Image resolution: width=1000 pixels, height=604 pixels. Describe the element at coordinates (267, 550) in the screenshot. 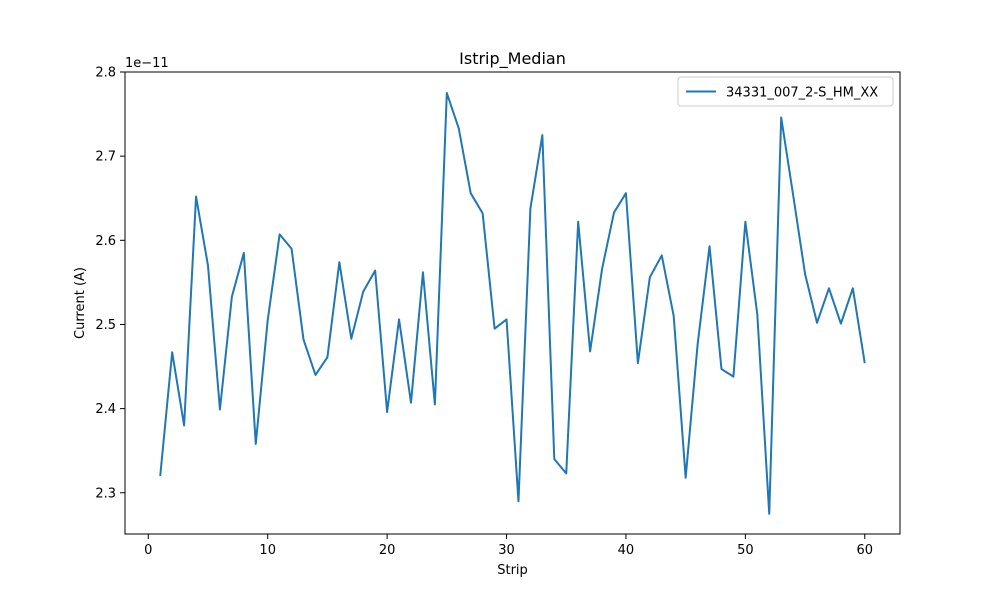

I see `x-tick-label: 10` at that location.